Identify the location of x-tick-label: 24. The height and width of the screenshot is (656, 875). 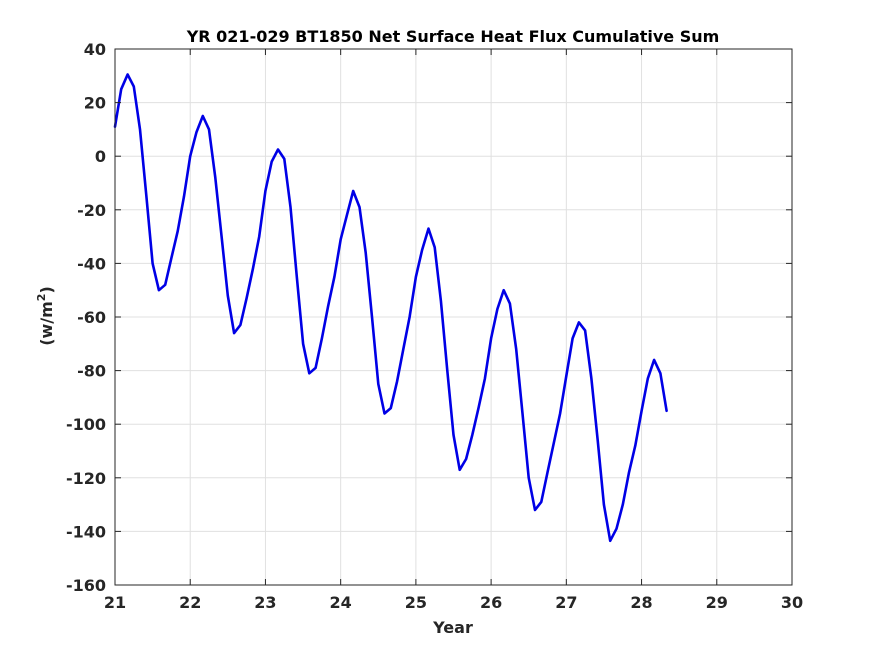
(341, 602).